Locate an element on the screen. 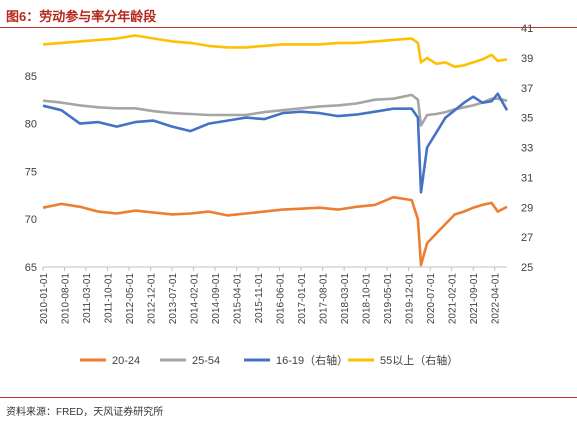 The width and height of the screenshot is (577, 424). right-axis-tick-label: 39 is located at coordinates (527, 59).